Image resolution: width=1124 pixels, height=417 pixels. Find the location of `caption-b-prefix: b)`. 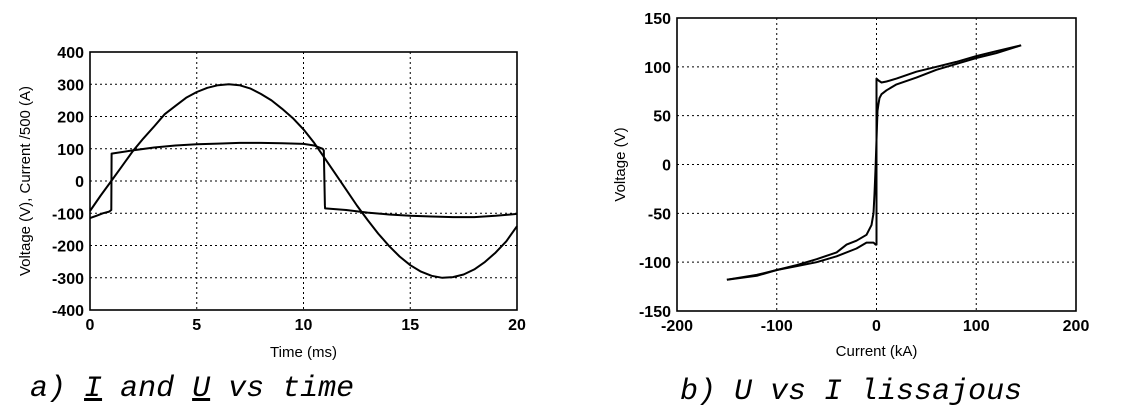

caption-b-prefix: b) is located at coordinates (698, 392).